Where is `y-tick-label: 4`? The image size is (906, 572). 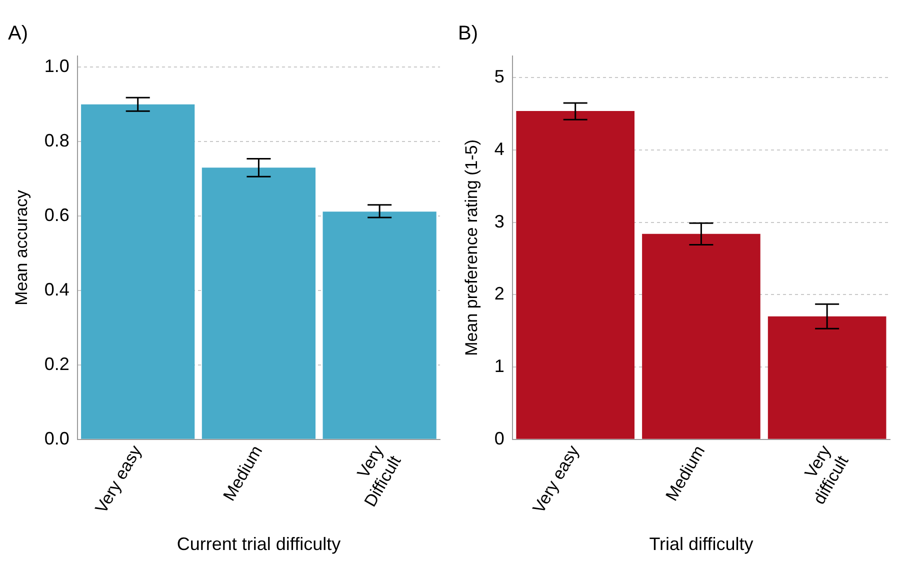 y-tick-label: 4 is located at coordinates (499, 149).